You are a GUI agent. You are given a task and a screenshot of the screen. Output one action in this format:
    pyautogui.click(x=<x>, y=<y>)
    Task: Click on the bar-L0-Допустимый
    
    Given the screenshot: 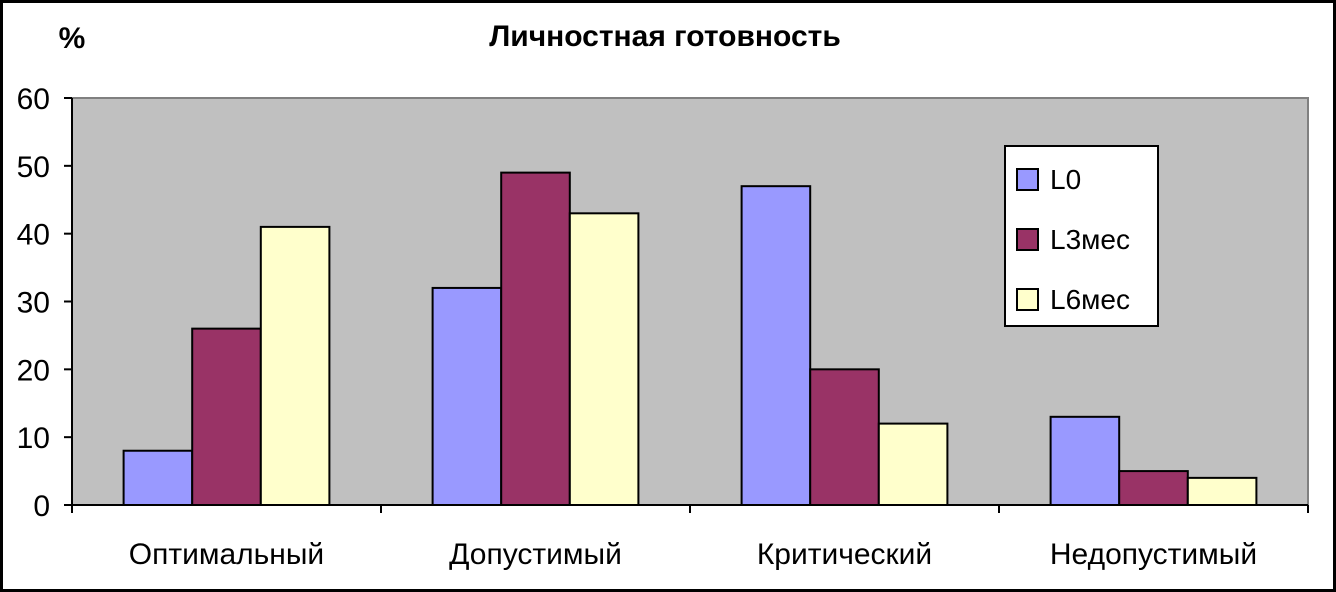 What is the action you would take?
    pyautogui.click(x=467, y=396)
    